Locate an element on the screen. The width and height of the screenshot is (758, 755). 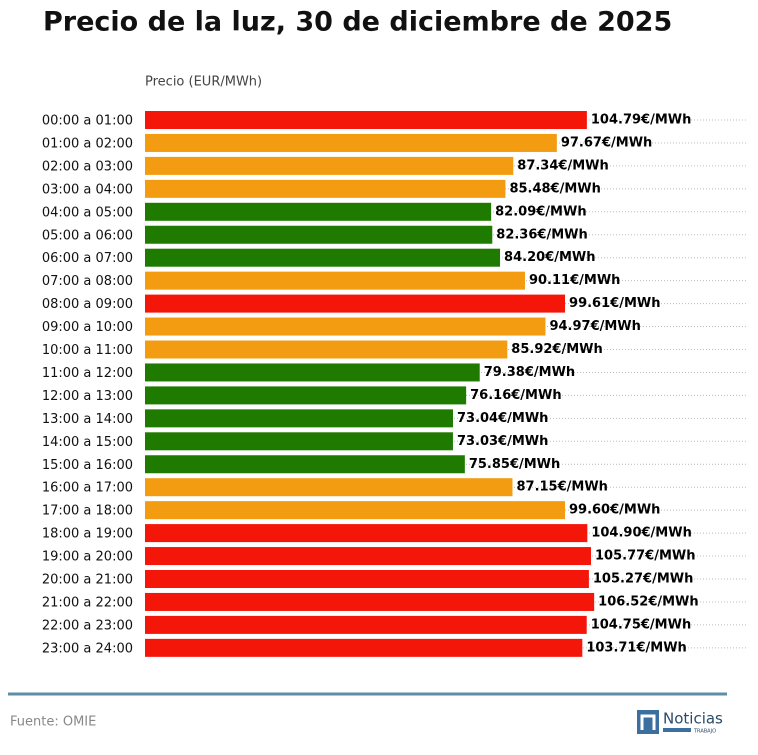
value-label: 79.38€/MWh is located at coordinates (529, 372).